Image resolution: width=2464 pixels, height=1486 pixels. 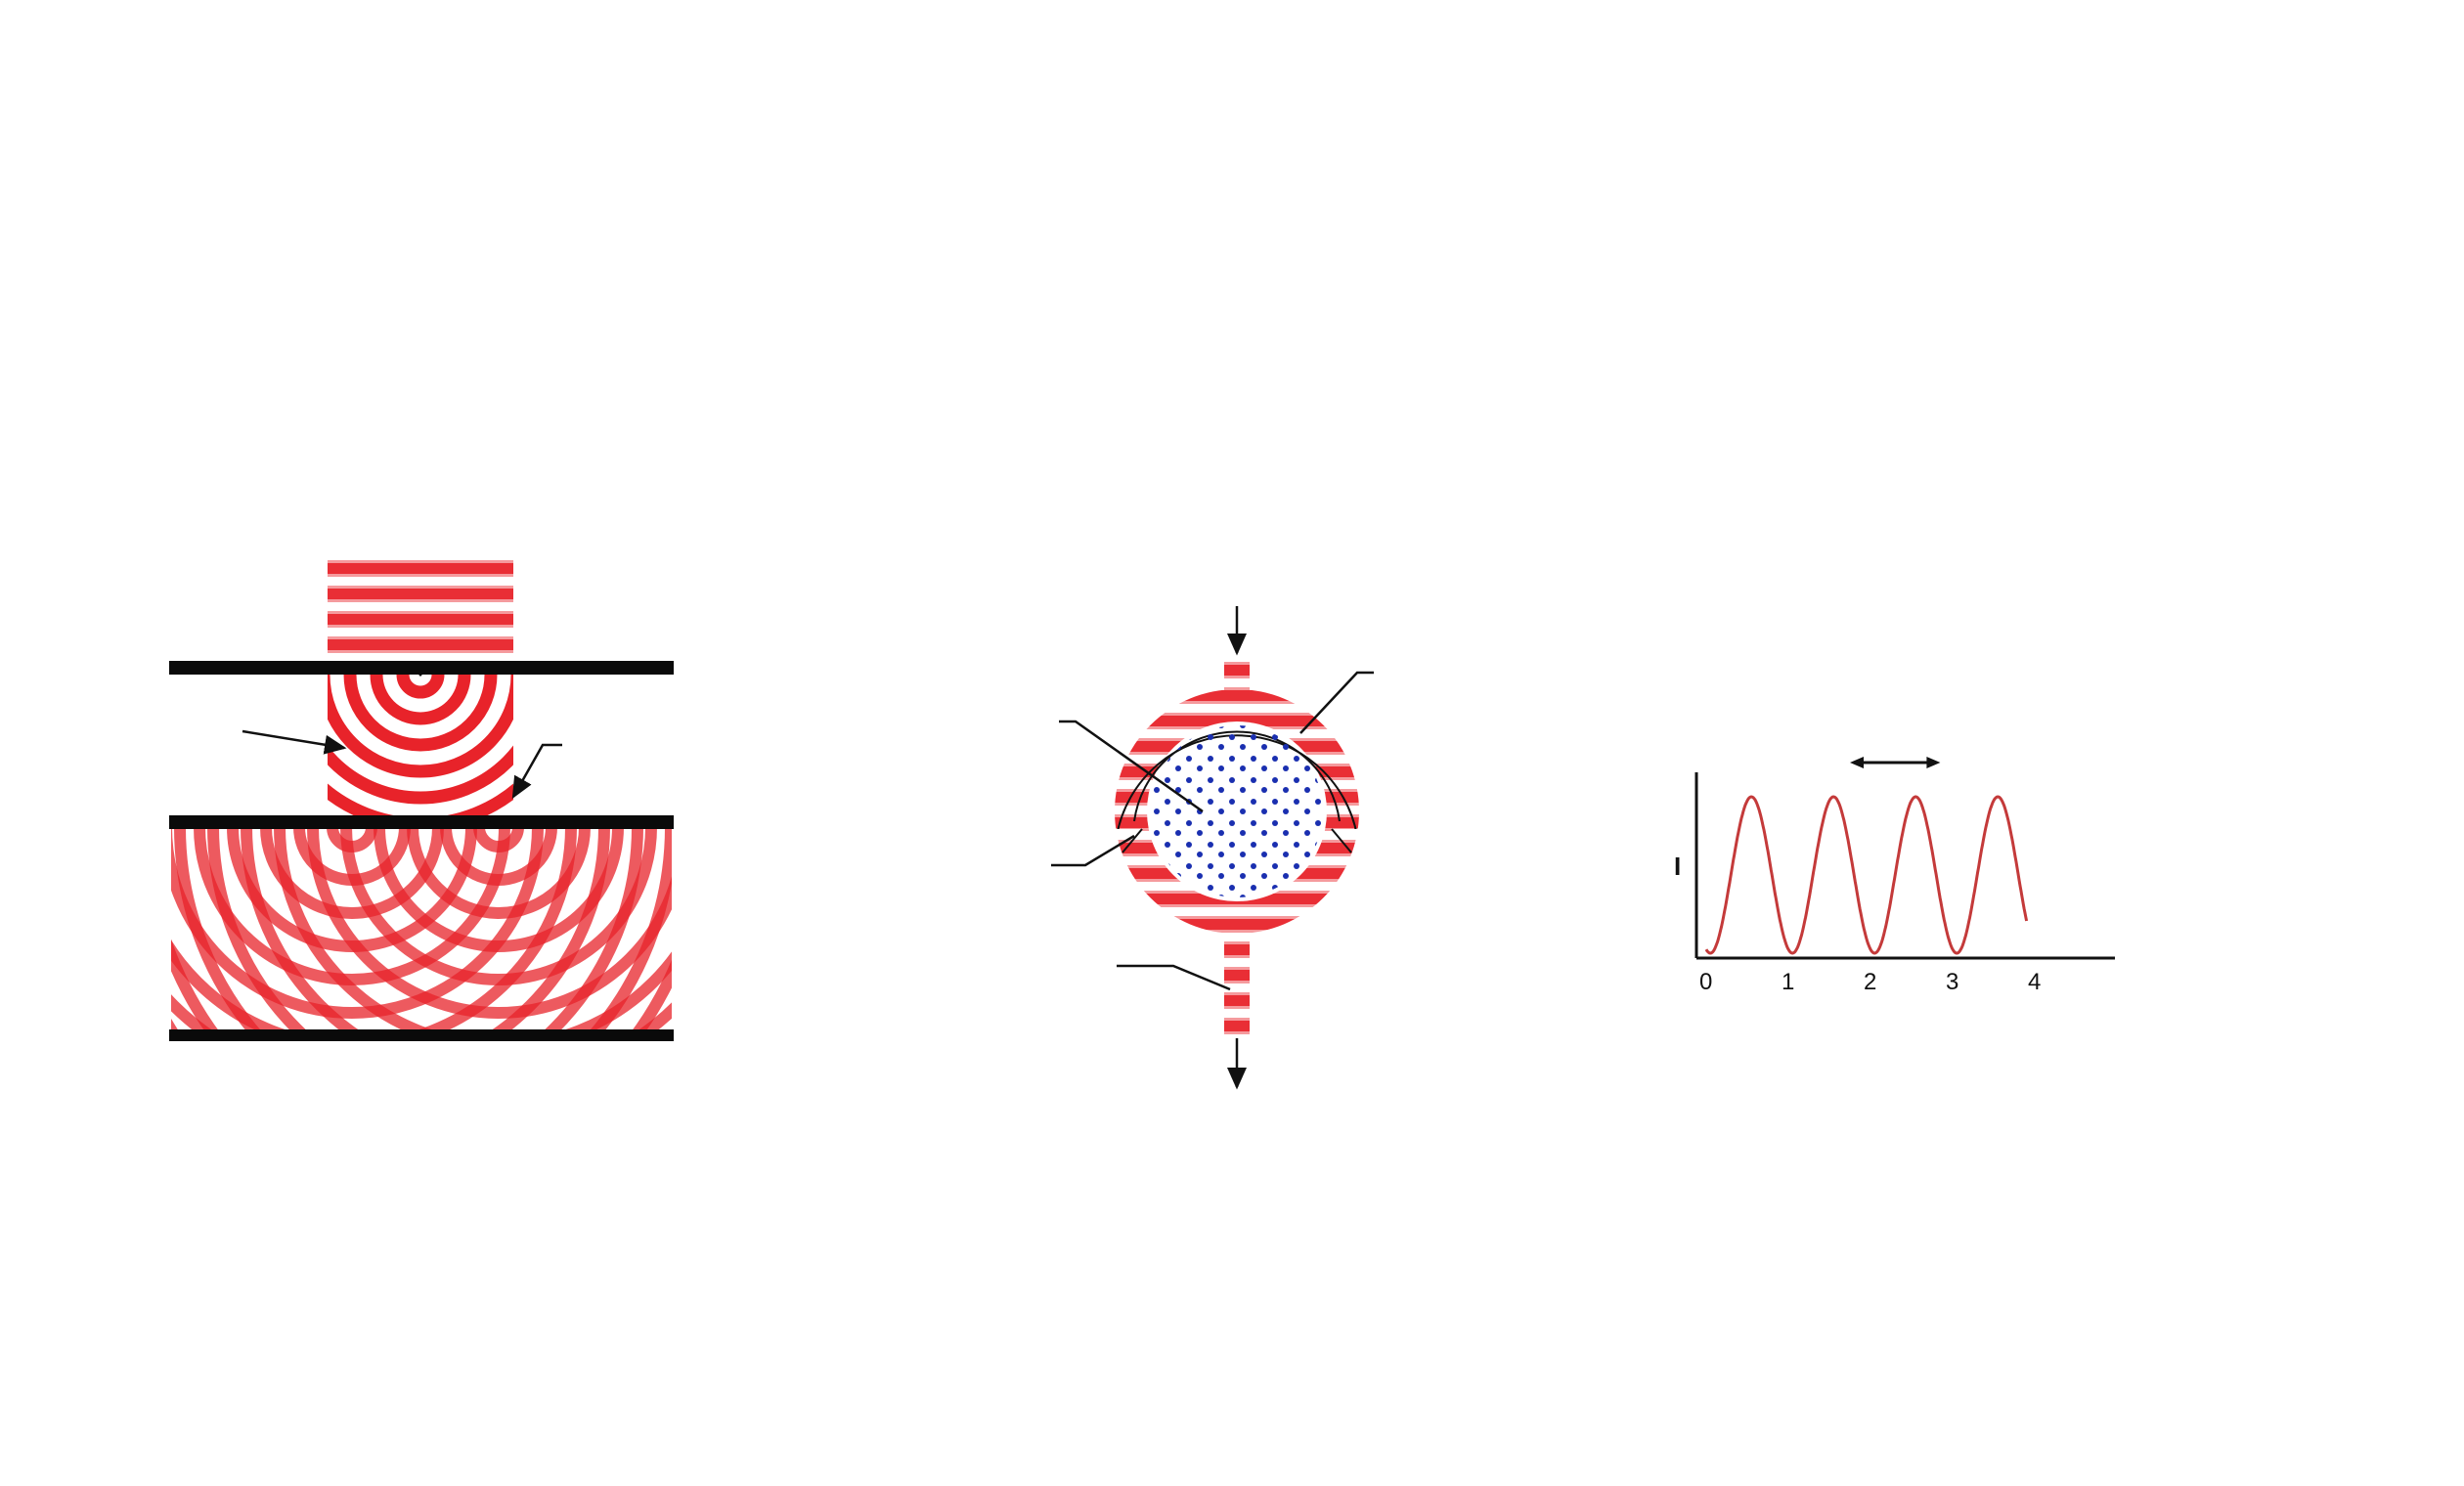 What do you see at coordinates (1705, 982) in the screenshot?
I see `x-tick-label: 0` at bounding box center [1705, 982].